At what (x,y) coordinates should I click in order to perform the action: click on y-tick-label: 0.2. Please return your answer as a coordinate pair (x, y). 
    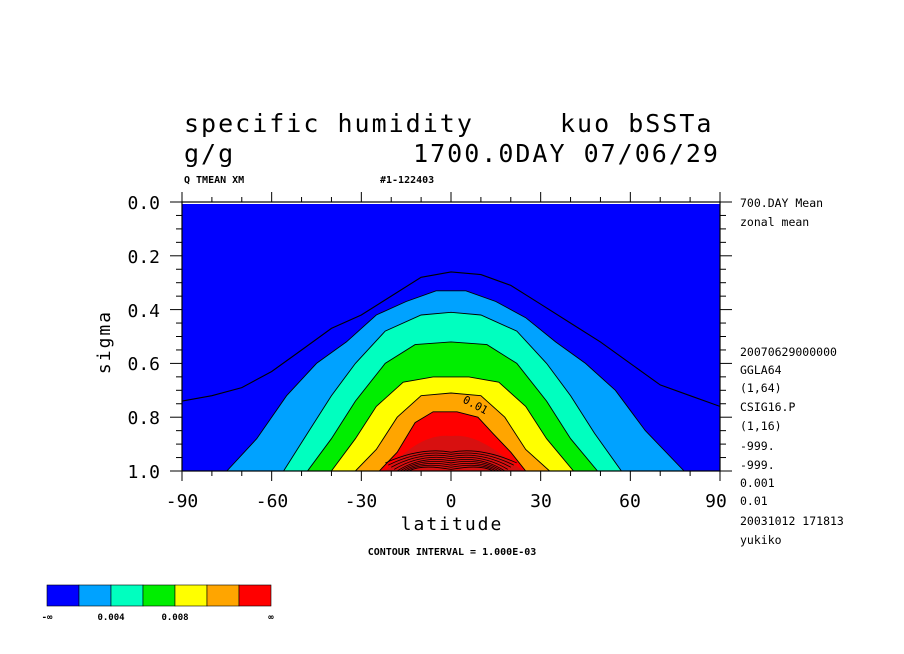
    Looking at the image, I should click on (143, 257).